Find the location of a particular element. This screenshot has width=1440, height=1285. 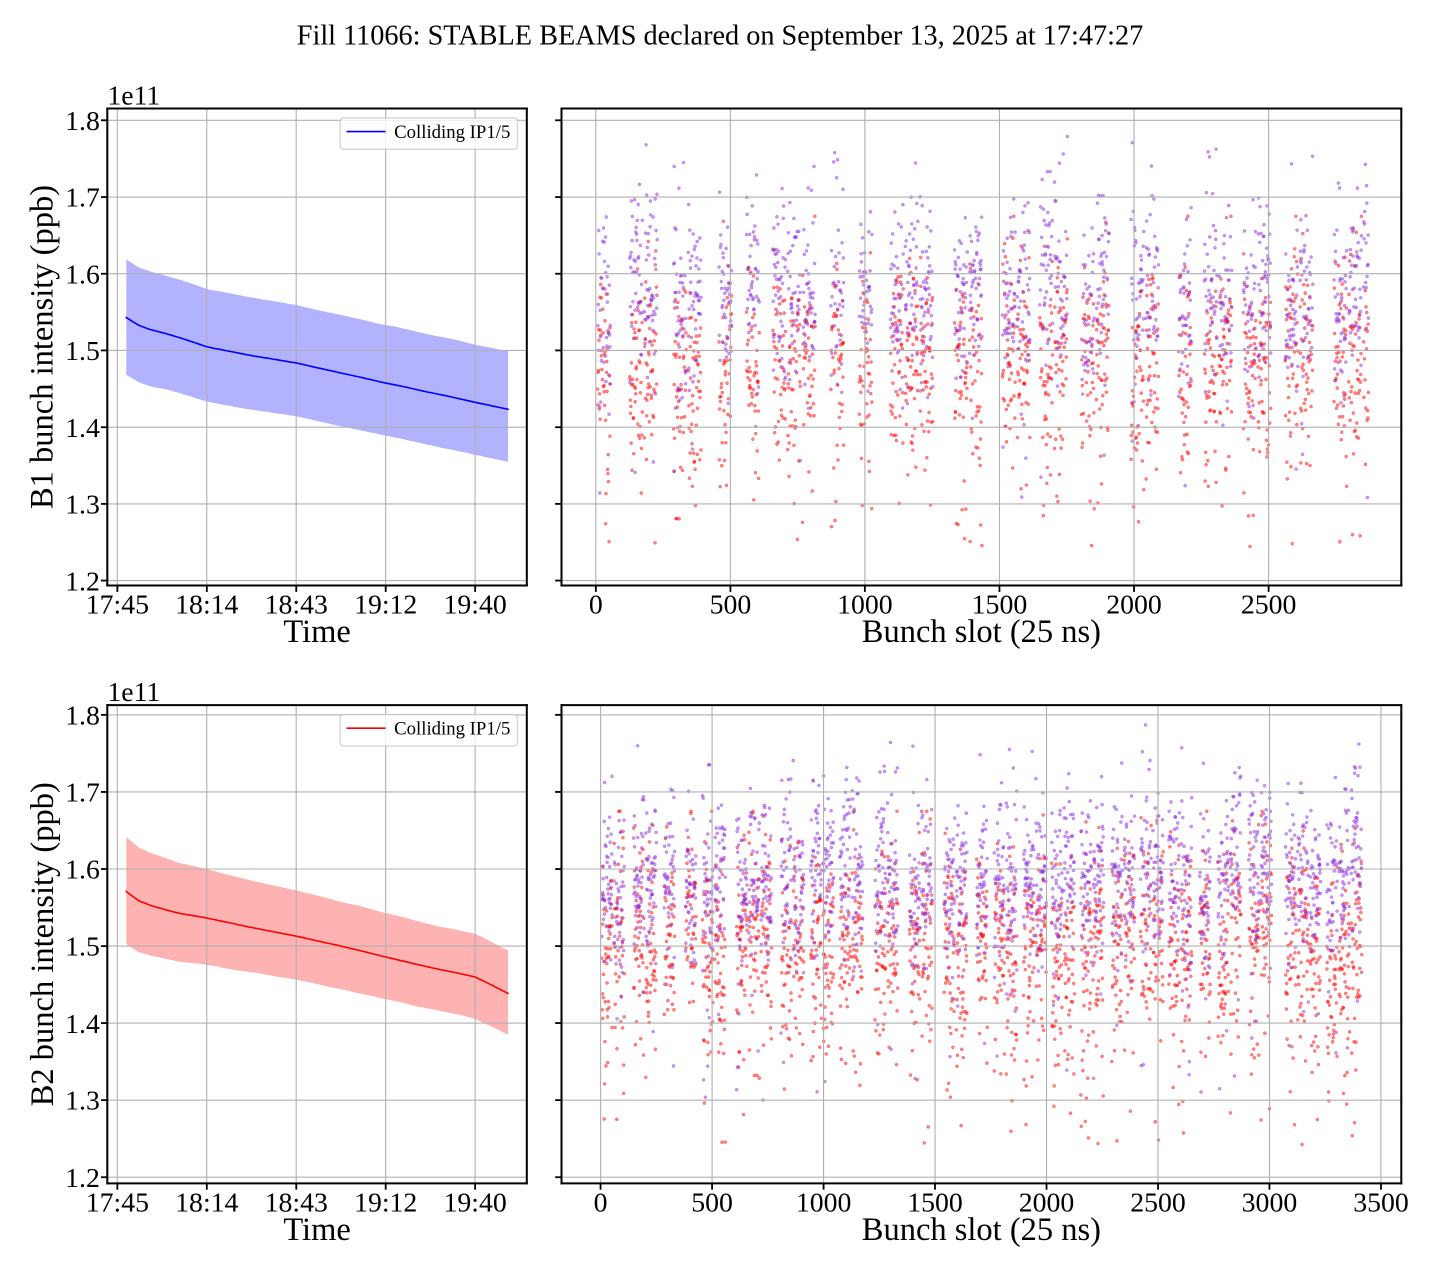

svg-text: B2 bunch intensity (ppb) is located at coordinates (43, 944).